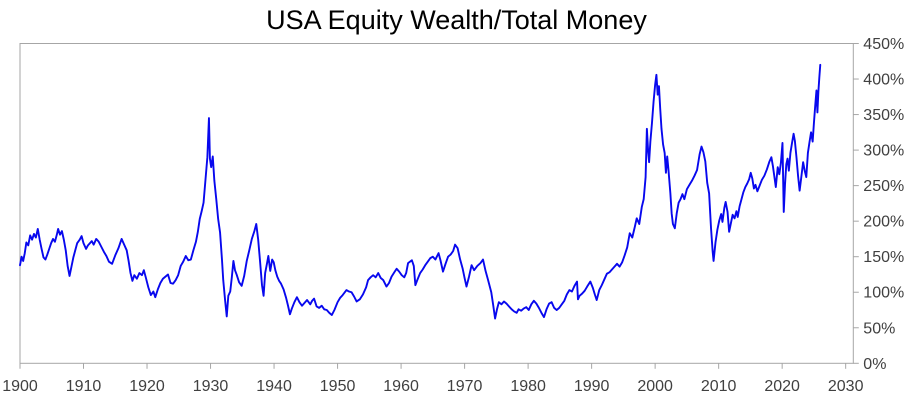 This screenshot has width=913, height=411. I want to click on y-axis-tick-label: 200%, so click(883, 222).